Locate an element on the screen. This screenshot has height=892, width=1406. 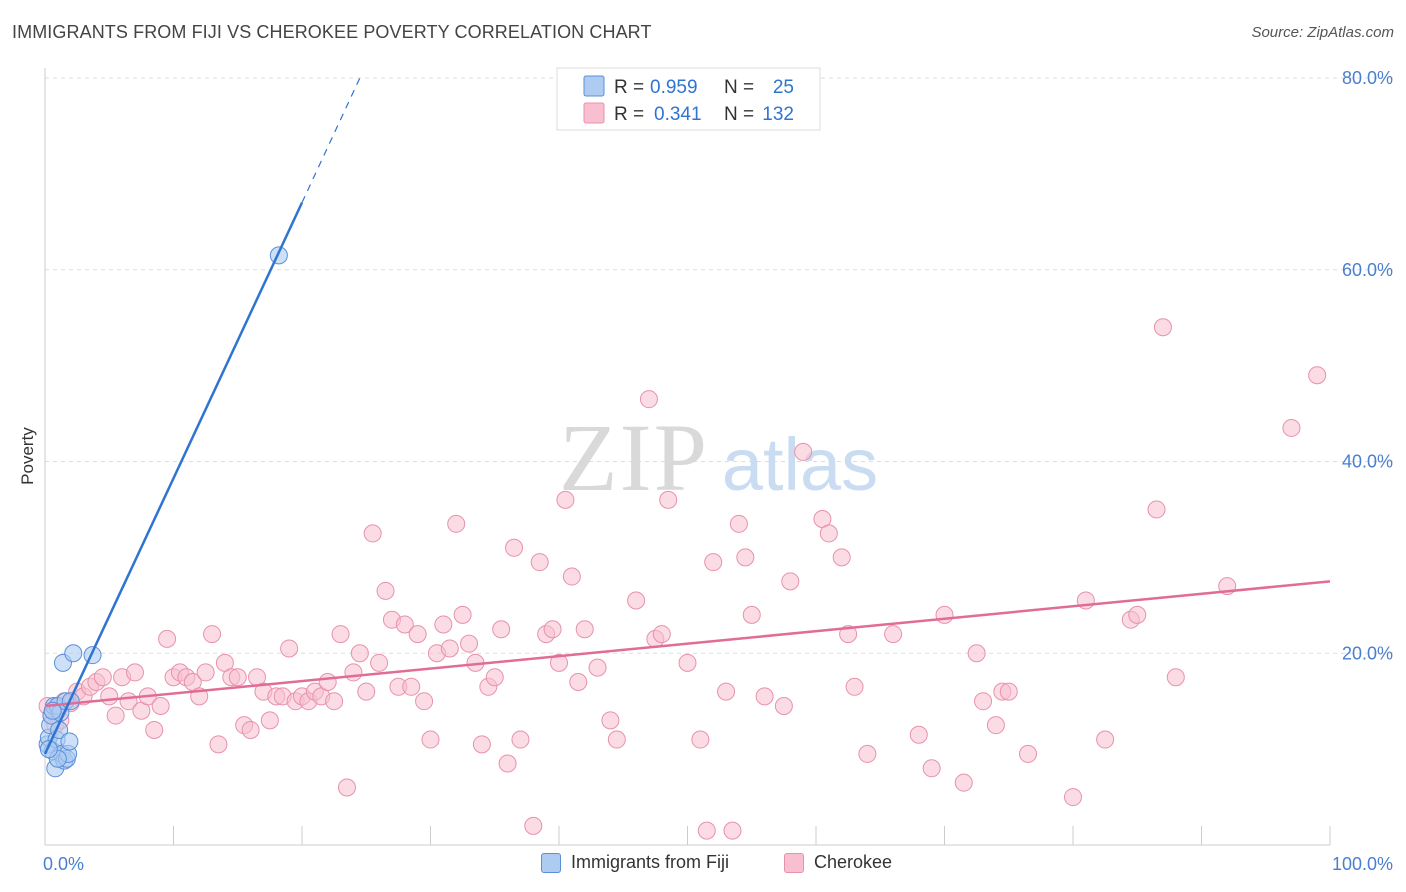
legend-top: R = 0.959 N = 25 R = 0.341 N = 132 is located at coordinates (688, 99).